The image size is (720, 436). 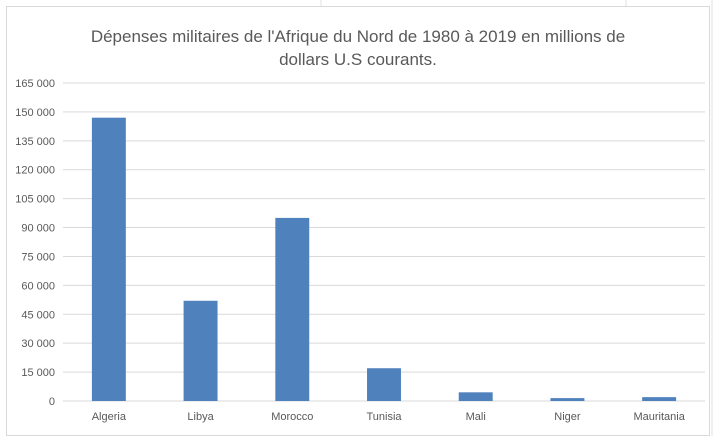 What do you see at coordinates (35, 171) in the screenshot?
I see `y-tick-label: 120 000` at bounding box center [35, 171].